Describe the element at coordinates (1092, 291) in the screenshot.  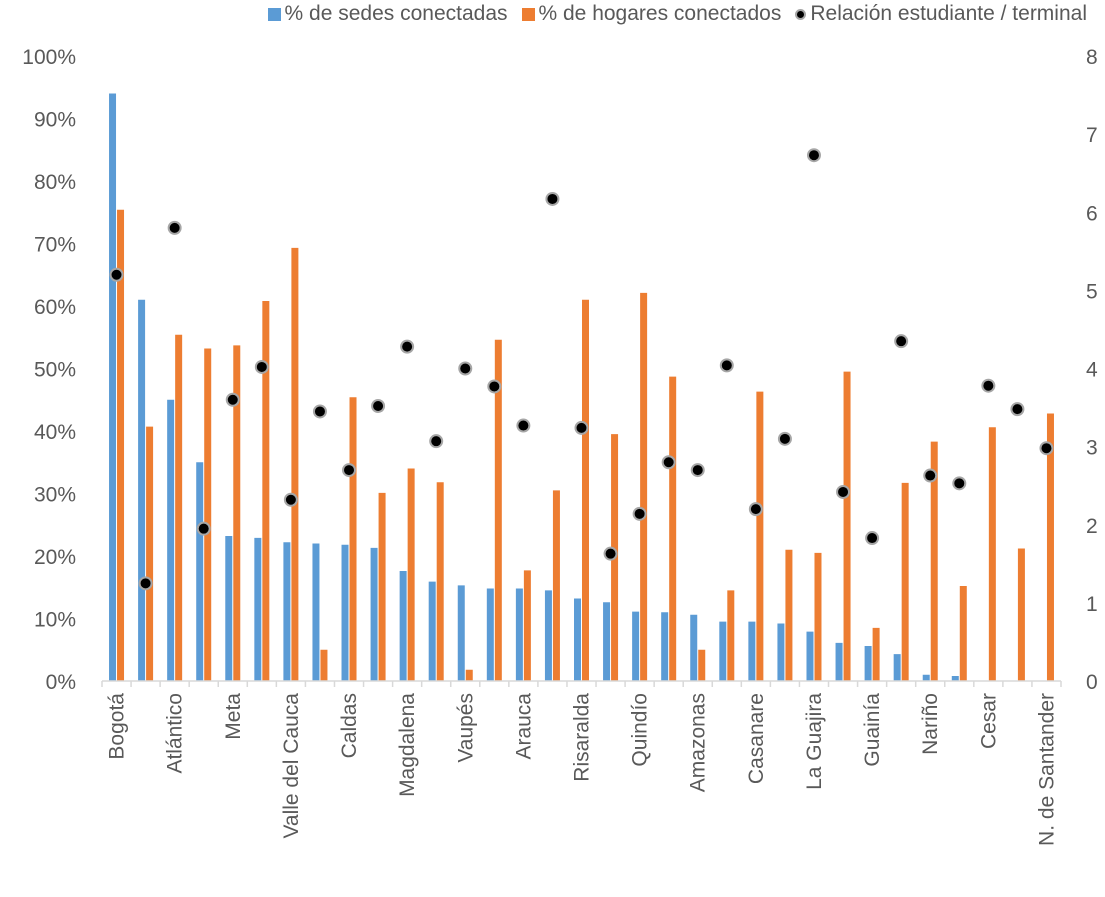
I see `y-right-tick-label: 5` at that location.